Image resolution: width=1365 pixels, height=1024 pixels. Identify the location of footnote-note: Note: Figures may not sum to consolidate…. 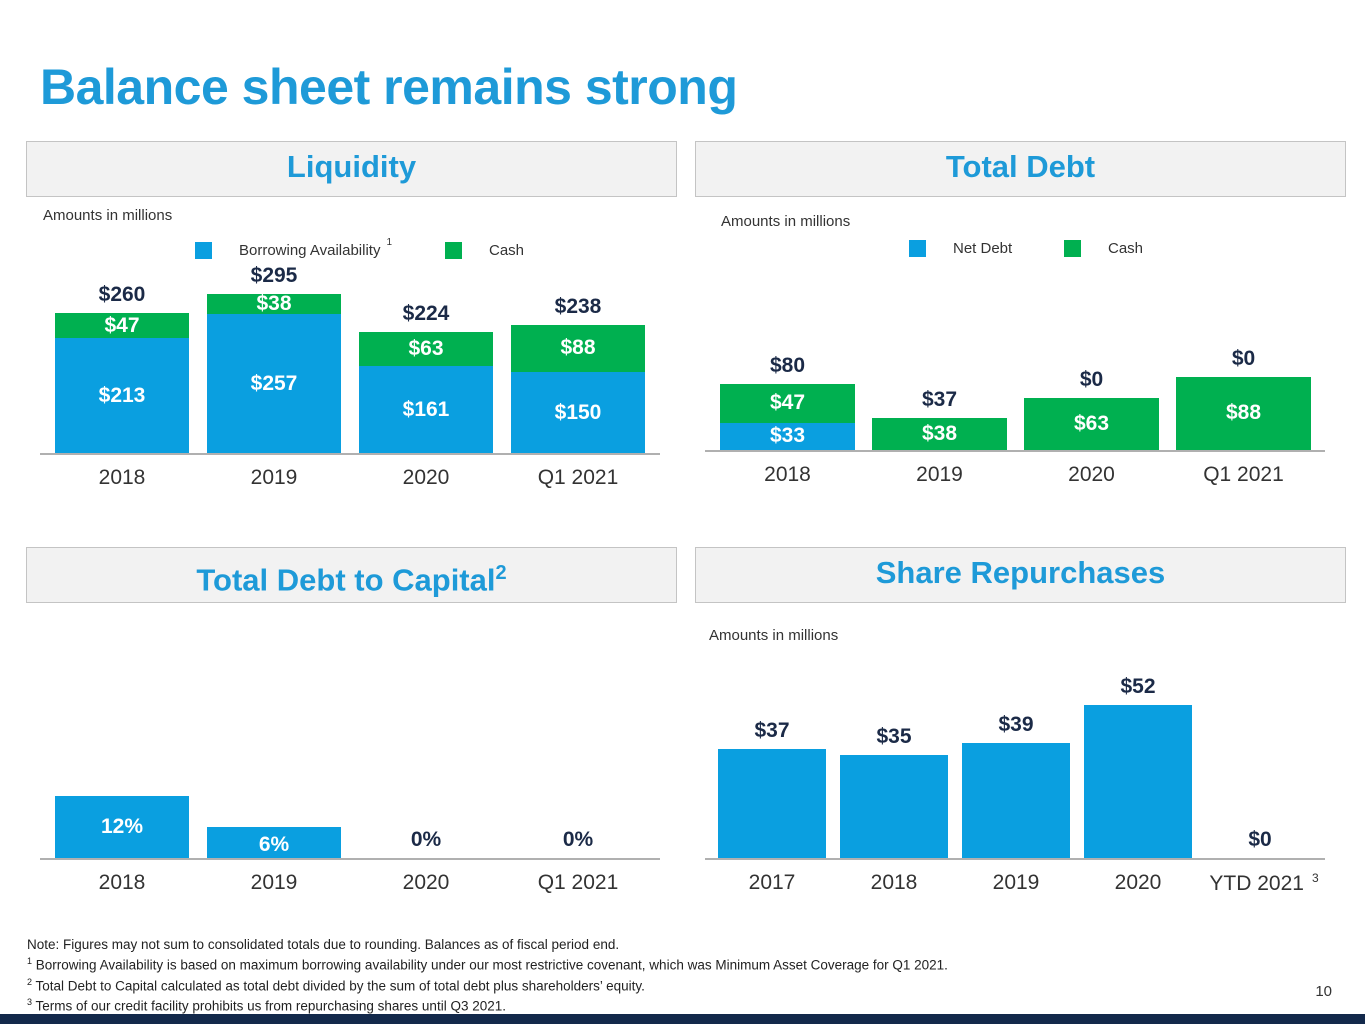
(323, 944).